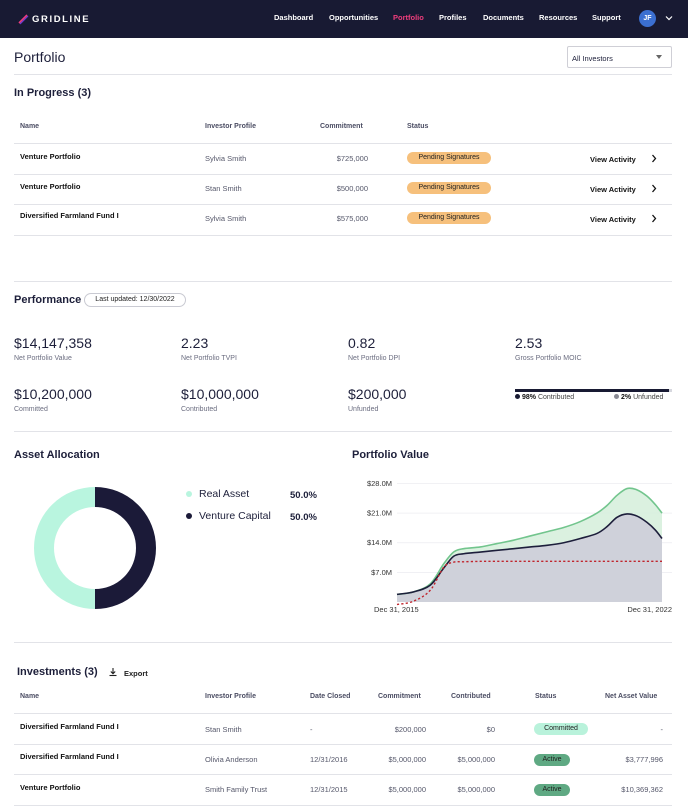 The image size is (688, 808). I want to click on unfunded-legend-label: Unfunded, so click(648, 397).